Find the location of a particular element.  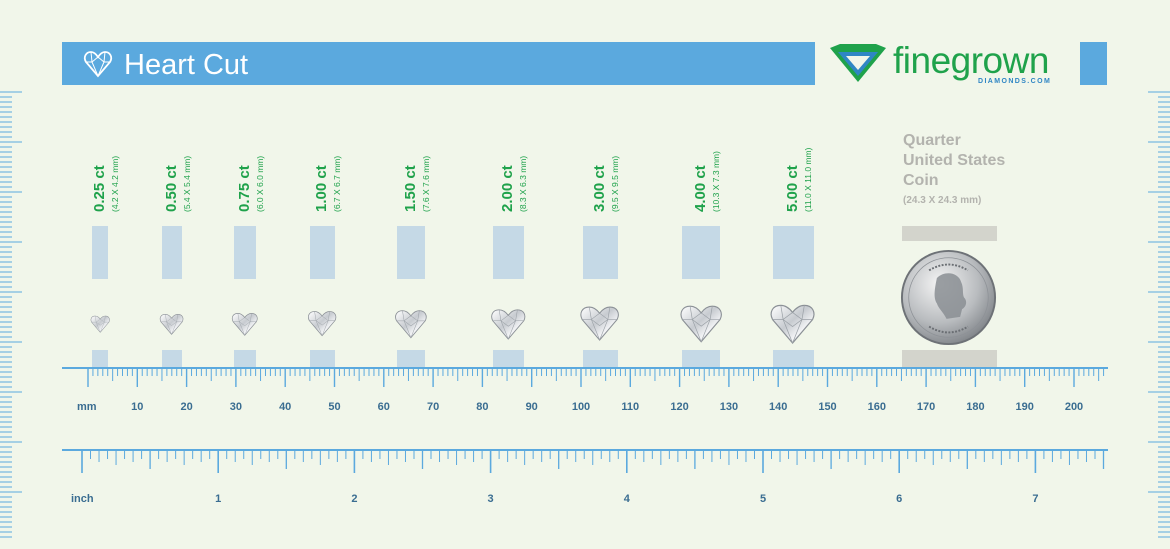

mm-tick-label: 70 is located at coordinates (433, 407).